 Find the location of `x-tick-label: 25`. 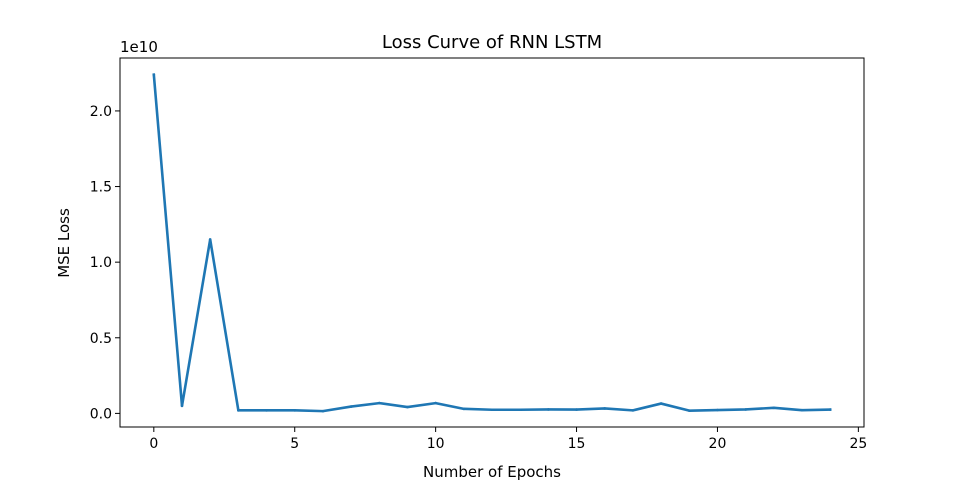

x-tick-label: 25 is located at coordinates (858, 444).